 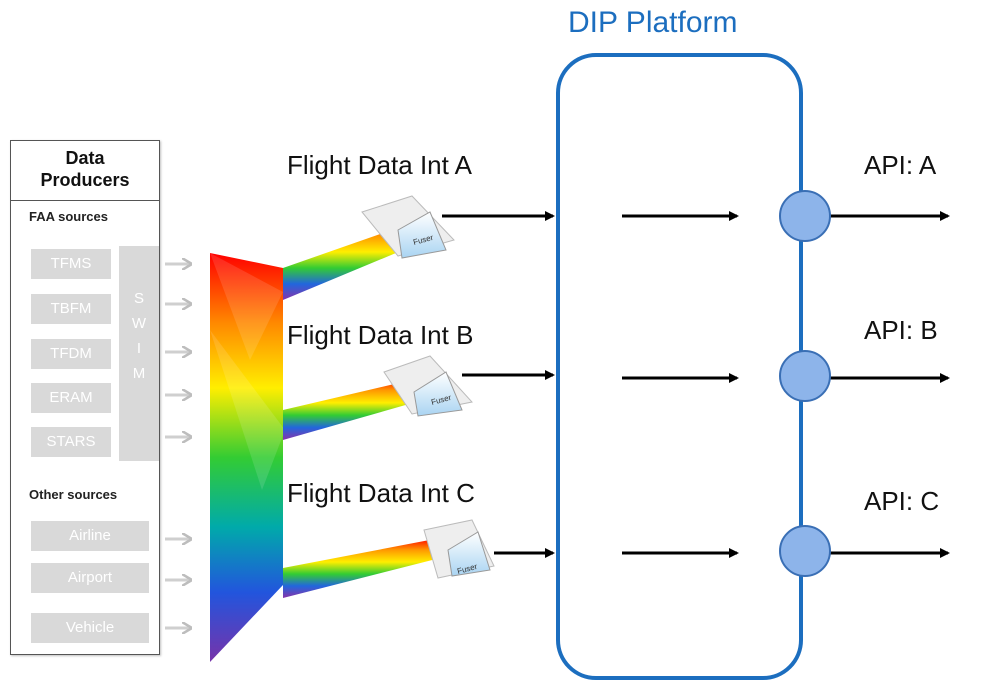 I want to click on api-node-b, so click(x=805, y=376).